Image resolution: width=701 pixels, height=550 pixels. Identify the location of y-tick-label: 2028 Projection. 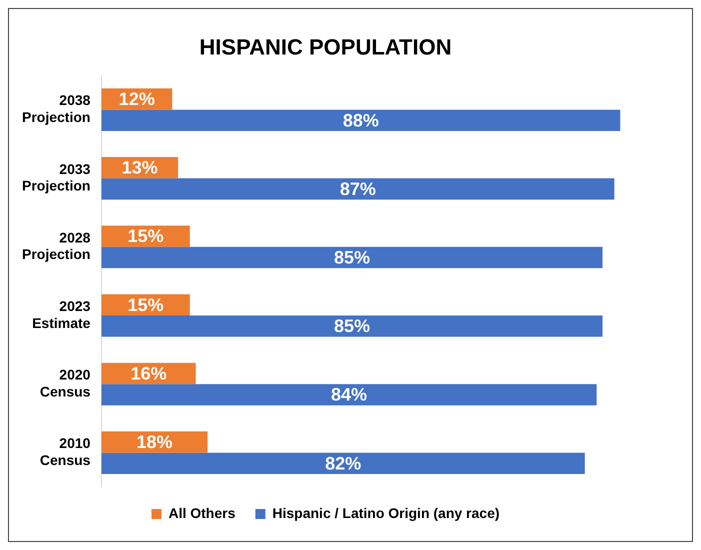
(56, 245).